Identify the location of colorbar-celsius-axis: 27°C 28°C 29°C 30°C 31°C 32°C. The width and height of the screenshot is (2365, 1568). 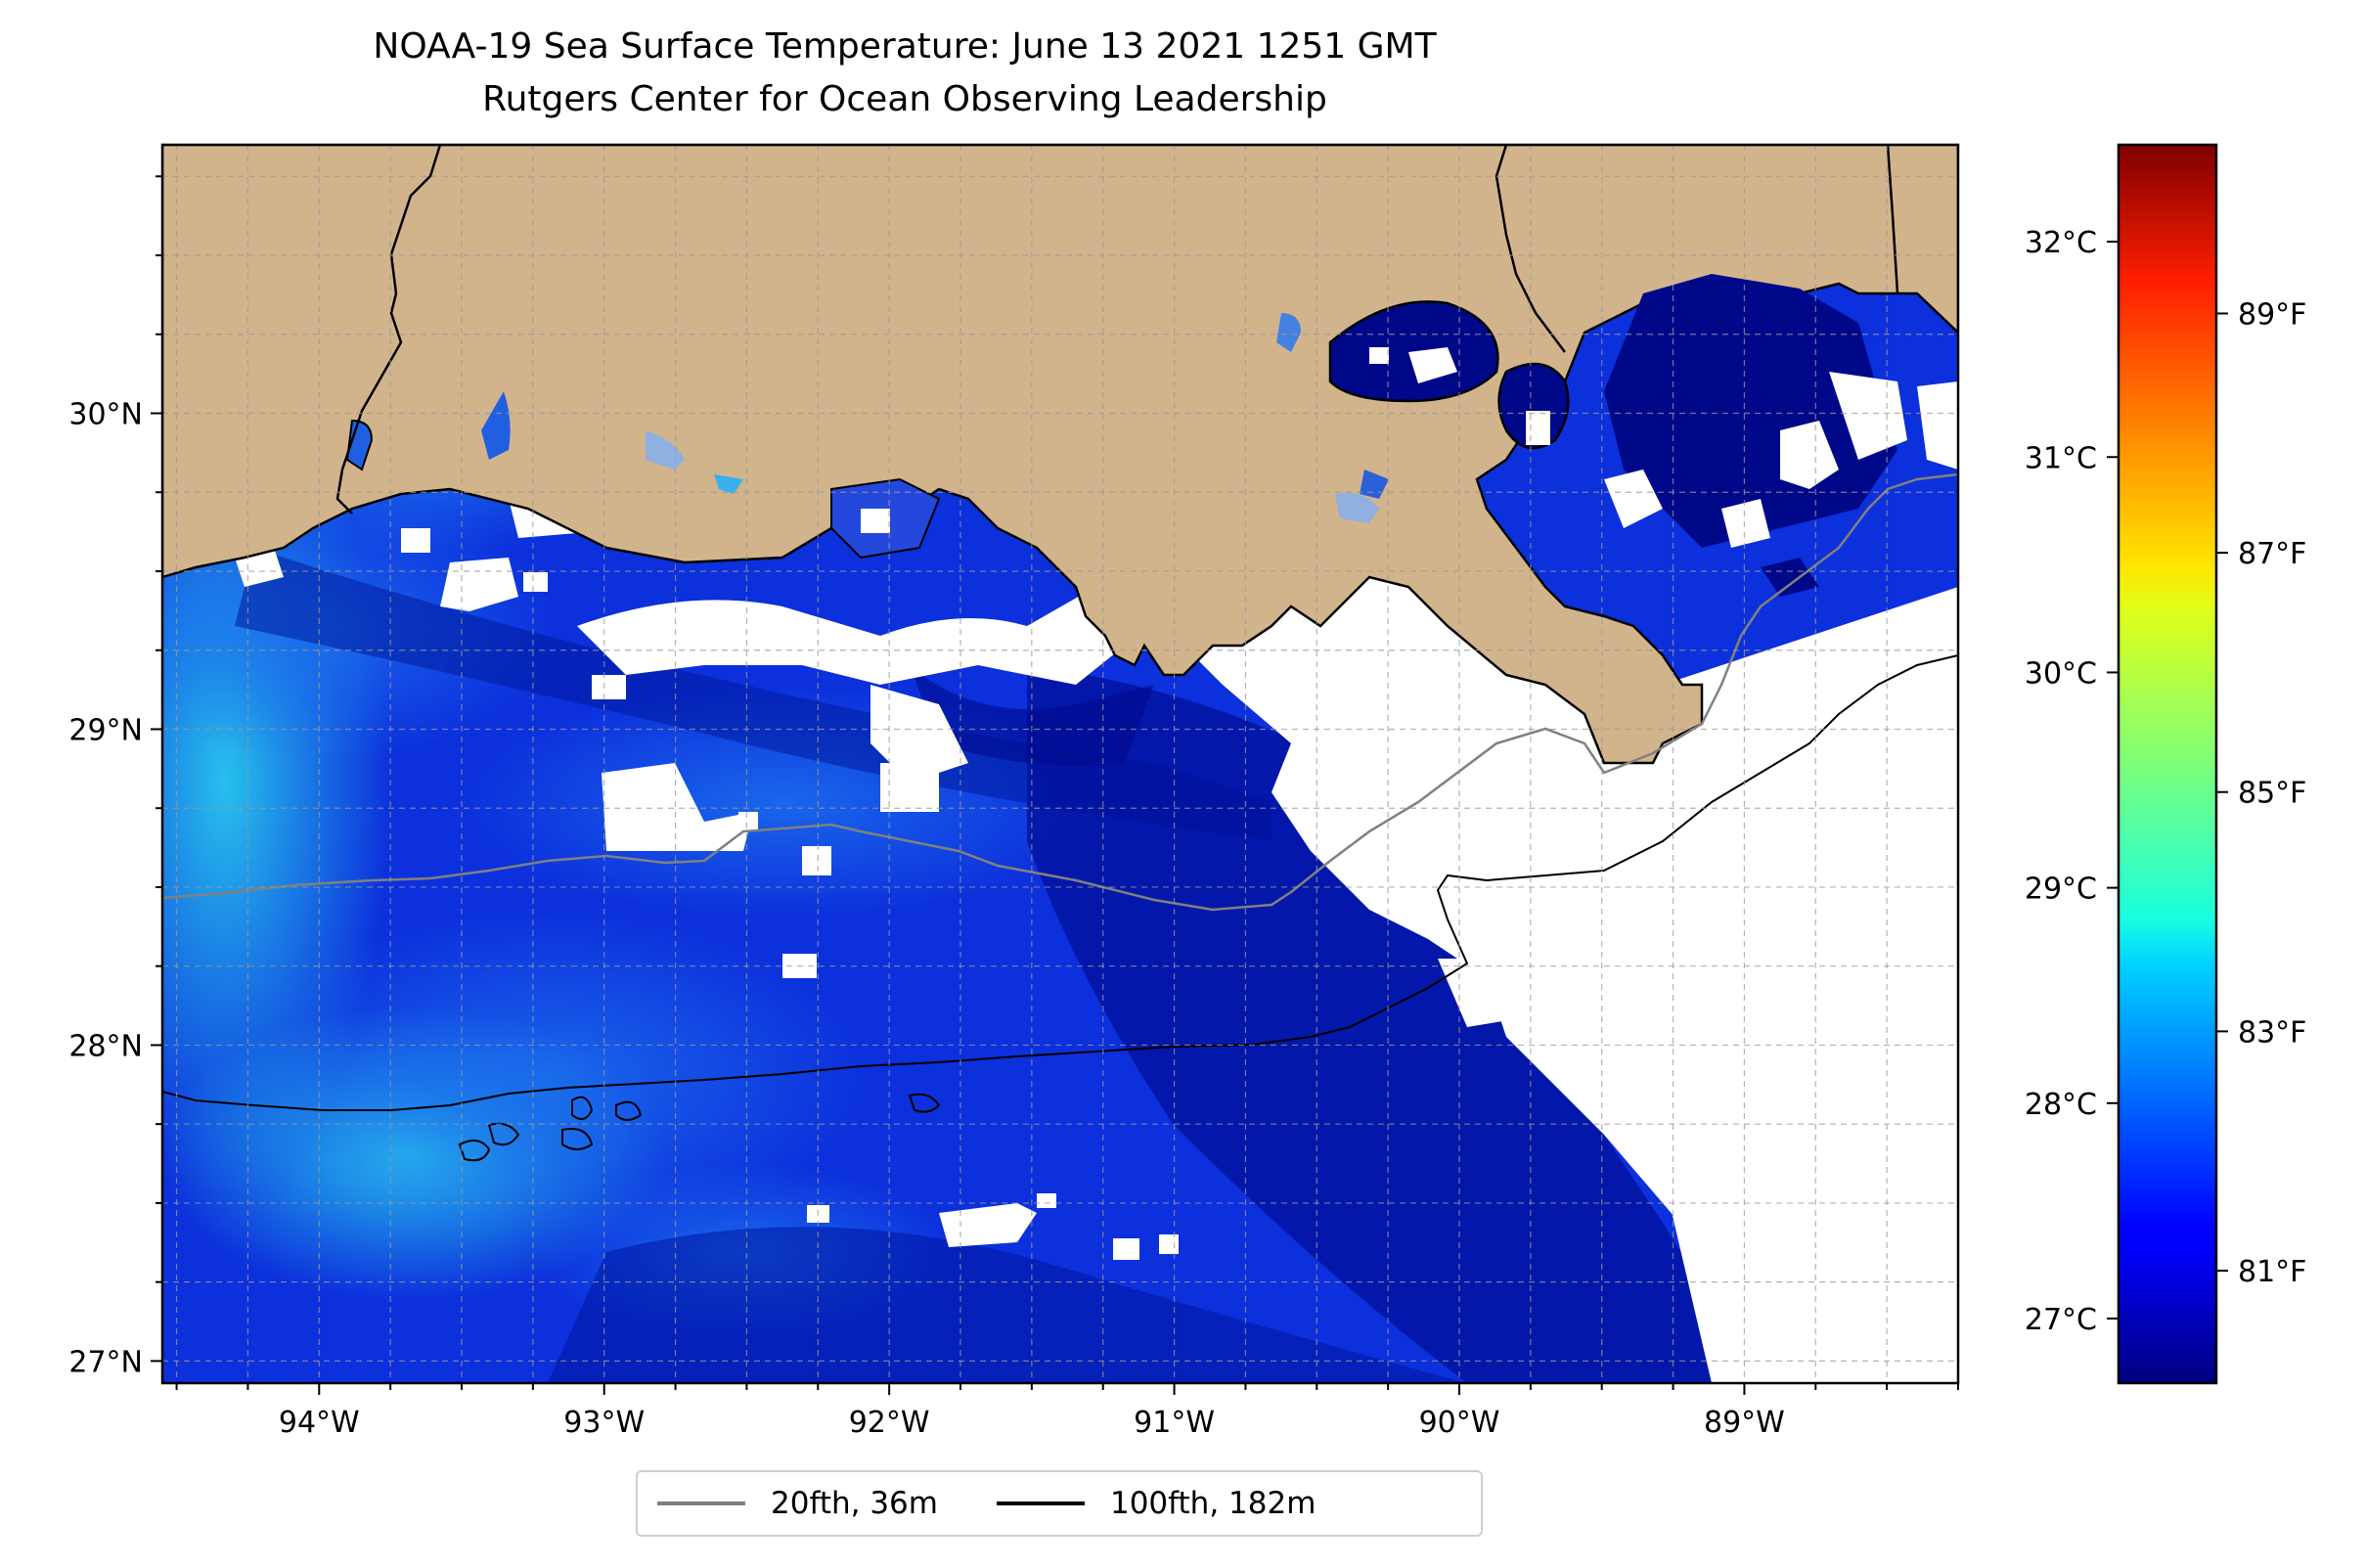
(2072, 781).